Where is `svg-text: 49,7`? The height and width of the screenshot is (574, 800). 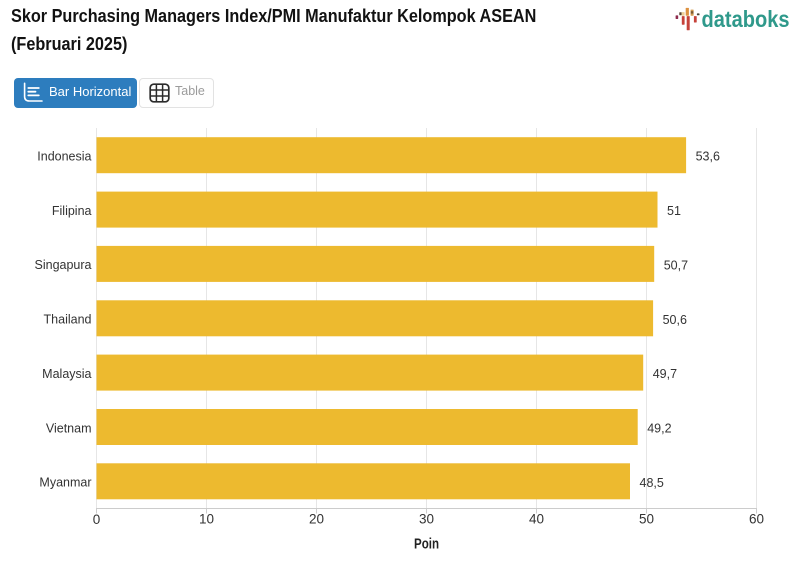 svg-text: 49,7 is located at coordinates (665, 374).